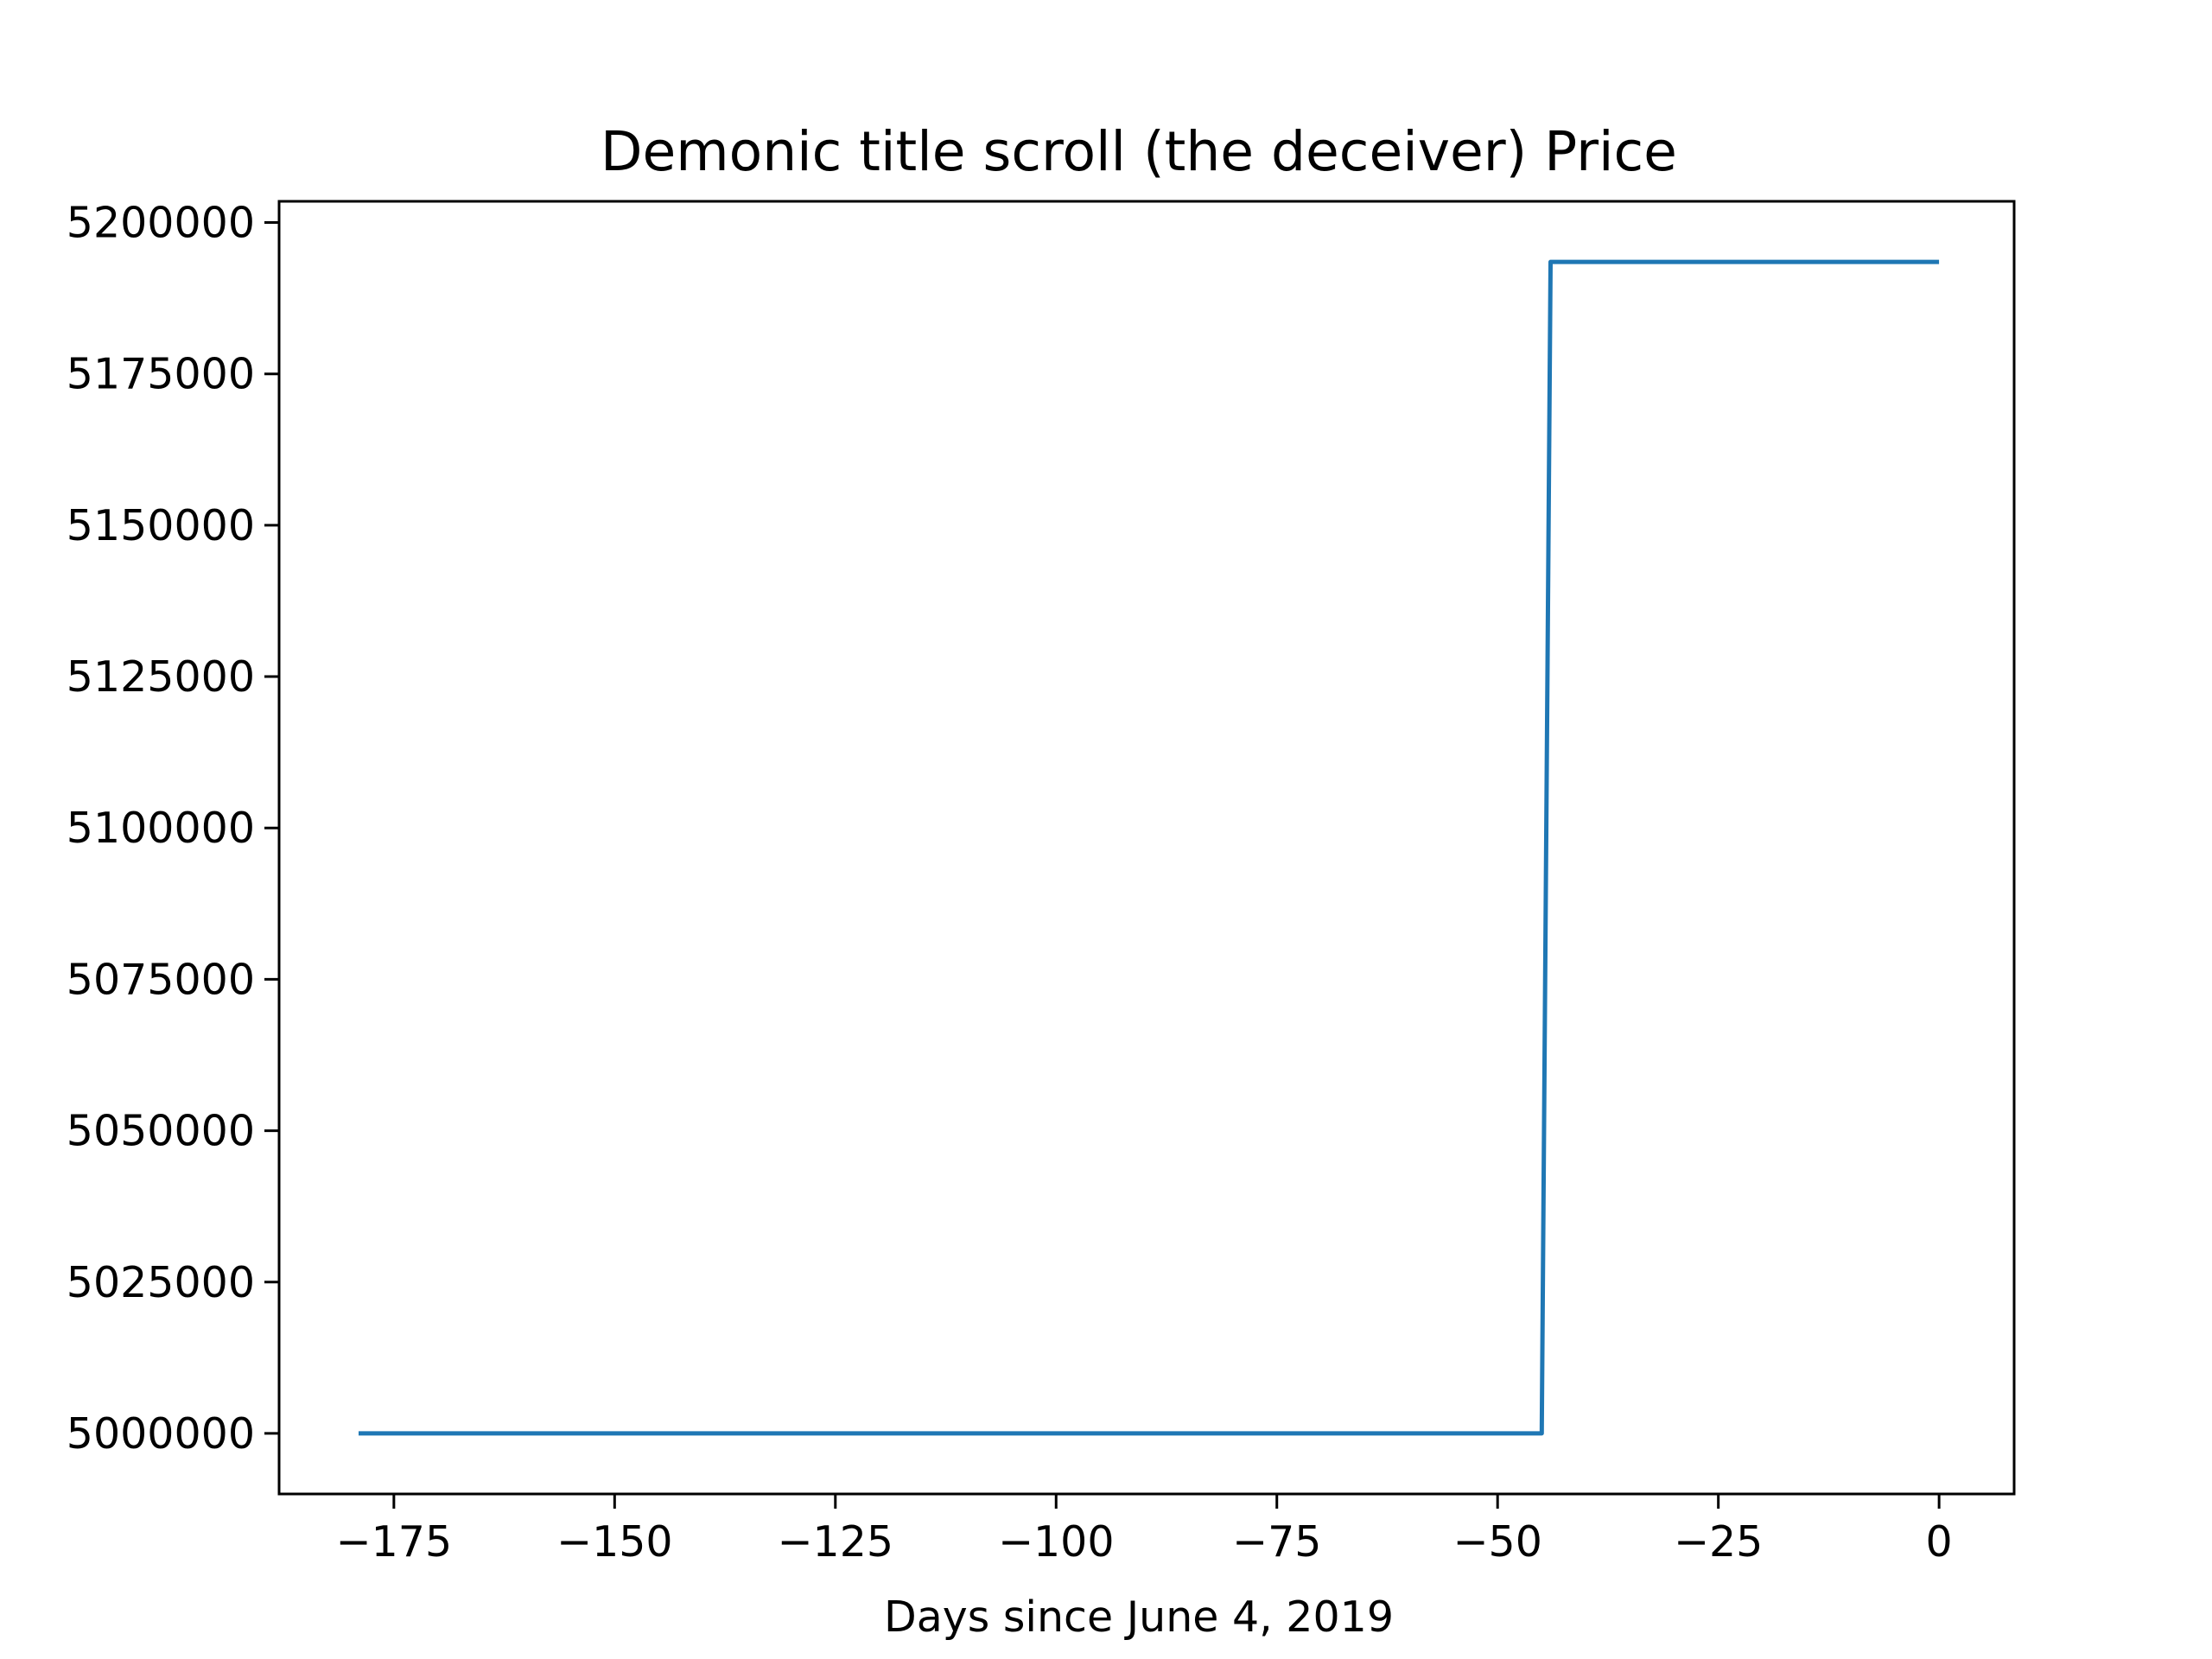  I want to click on x-tick-label: −100, so click(1056, 1542).